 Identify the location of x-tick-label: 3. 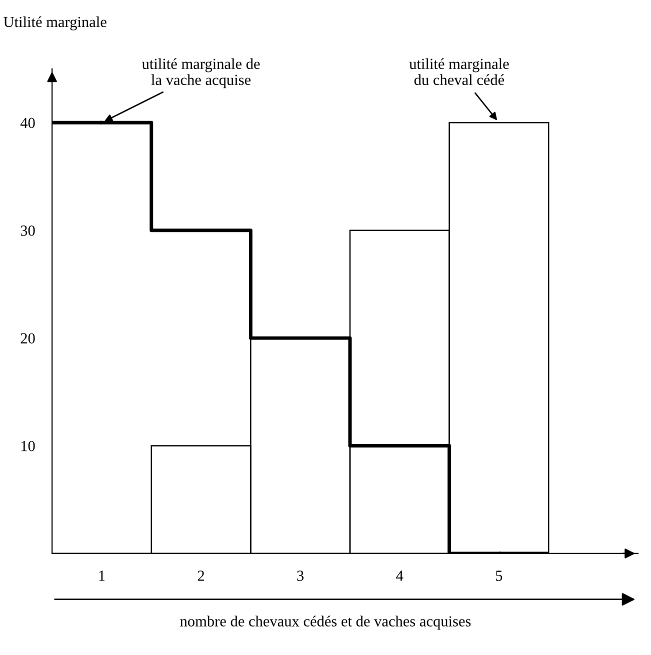
(300, 575).